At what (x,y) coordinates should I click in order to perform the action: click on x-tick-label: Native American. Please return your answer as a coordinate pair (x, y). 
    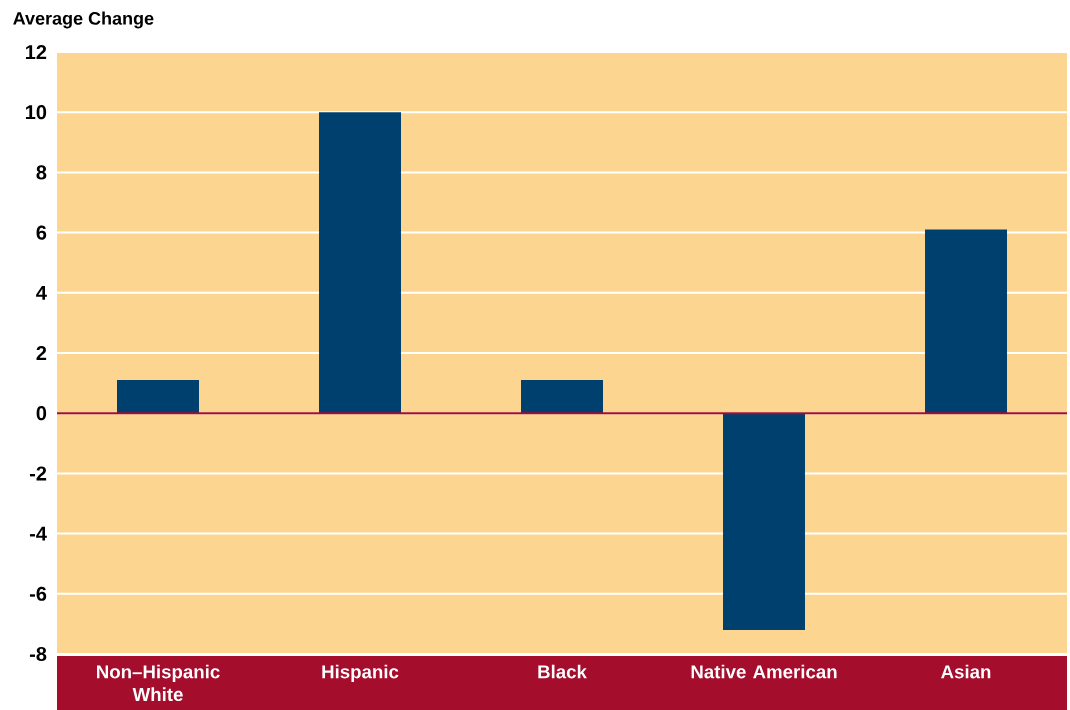
    Looking at the image, I should click on (764, 671).